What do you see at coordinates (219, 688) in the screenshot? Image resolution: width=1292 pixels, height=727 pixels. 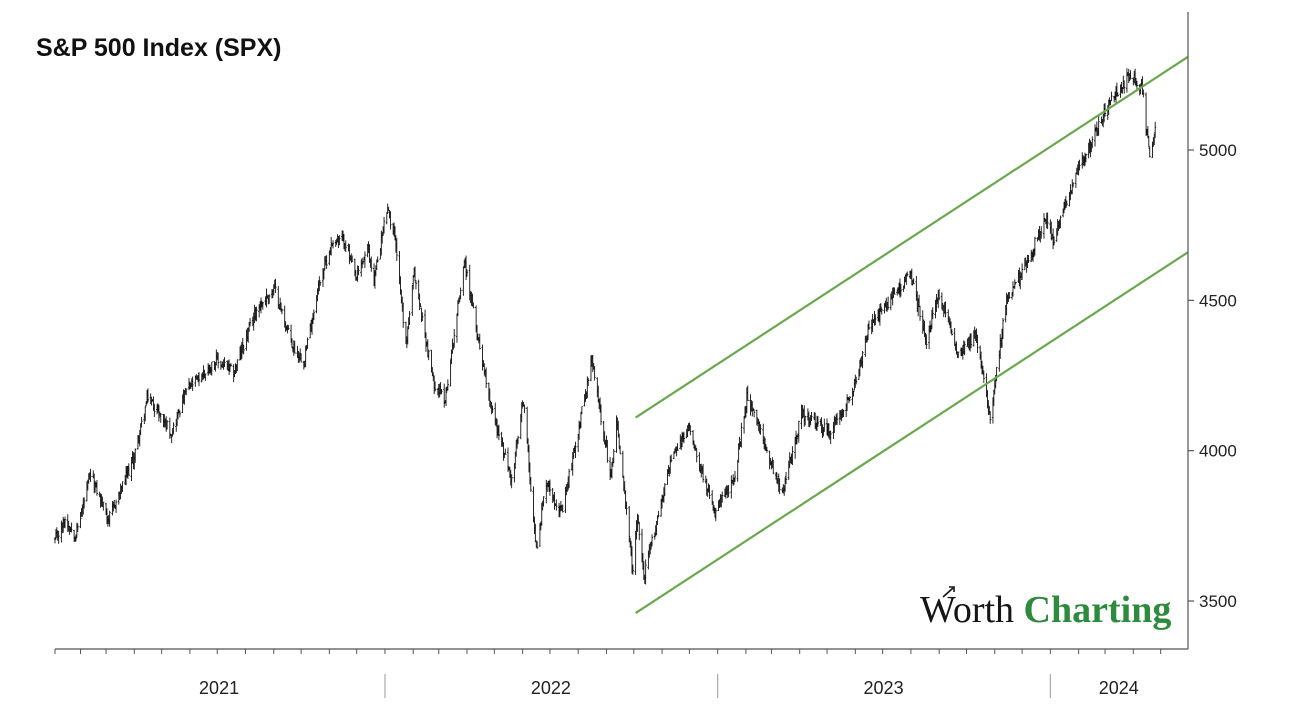 I see `x-year-label: 2021` at bounding box center [219, 688].